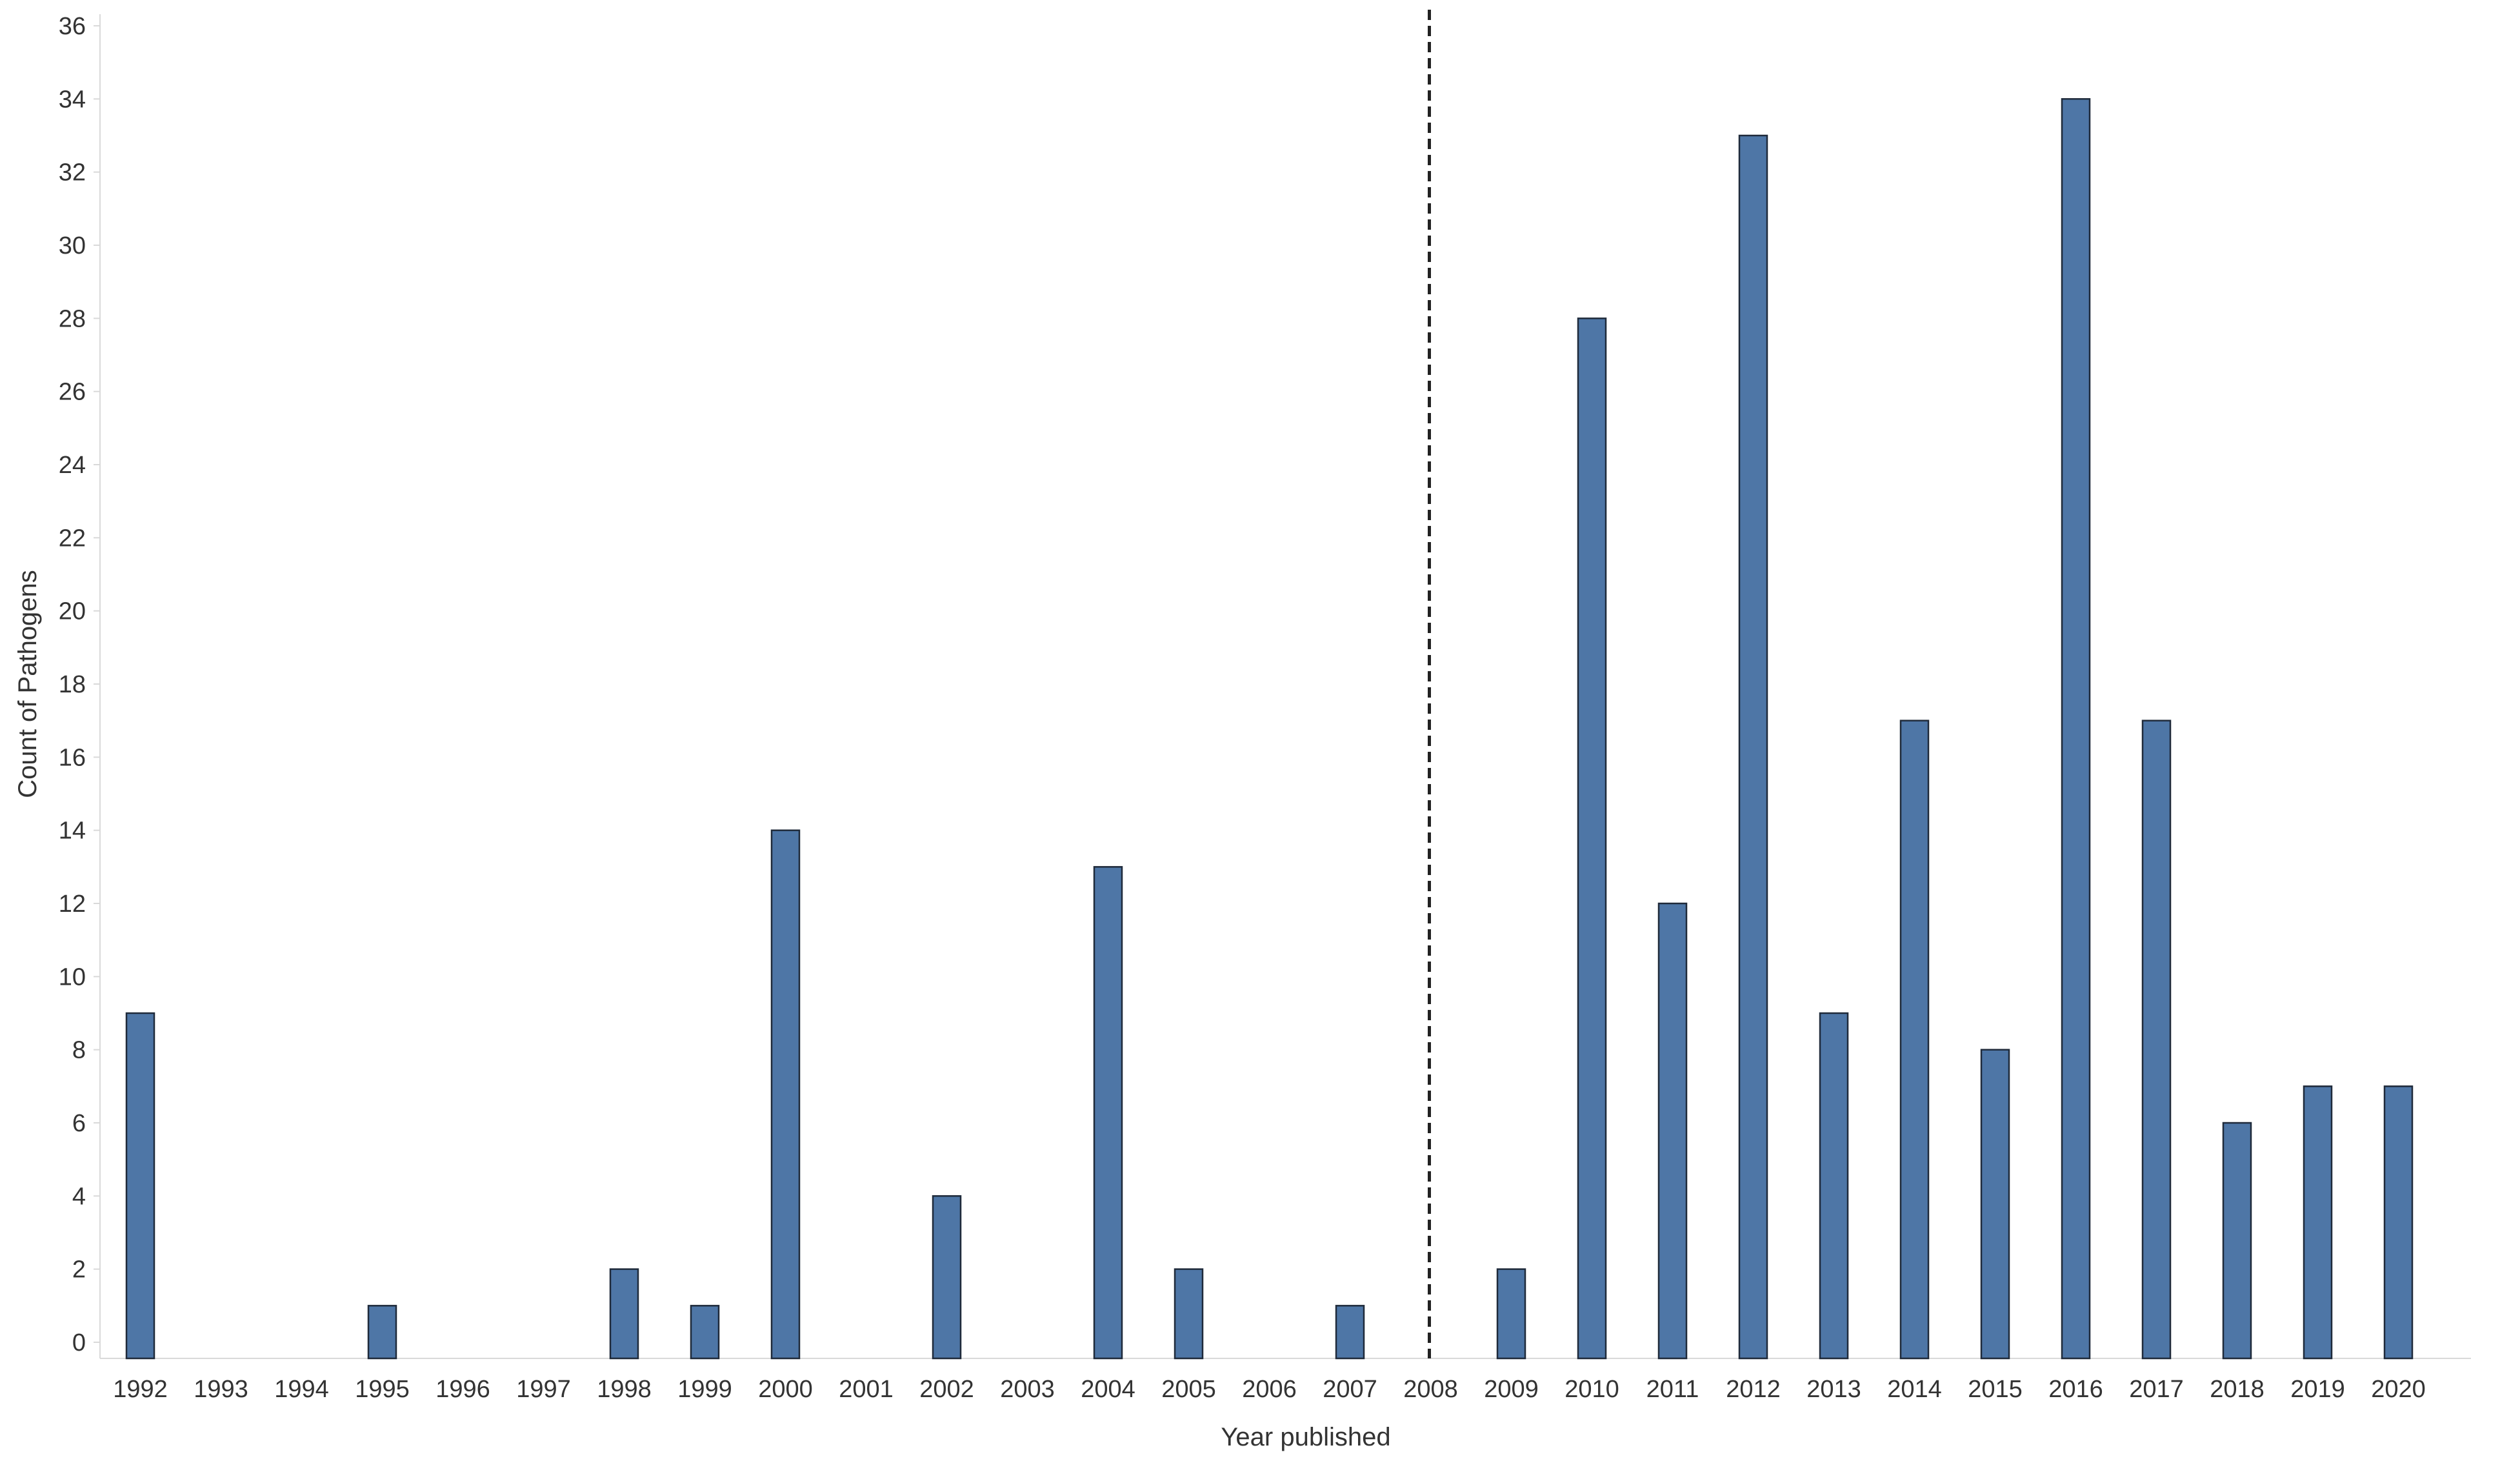 The width and height of the screenshot is (2520, 1461). What do you see at coordinates (2398, 1222) in the screenshot?
I see `bar-2020` at bounding box center [2398, 1222].